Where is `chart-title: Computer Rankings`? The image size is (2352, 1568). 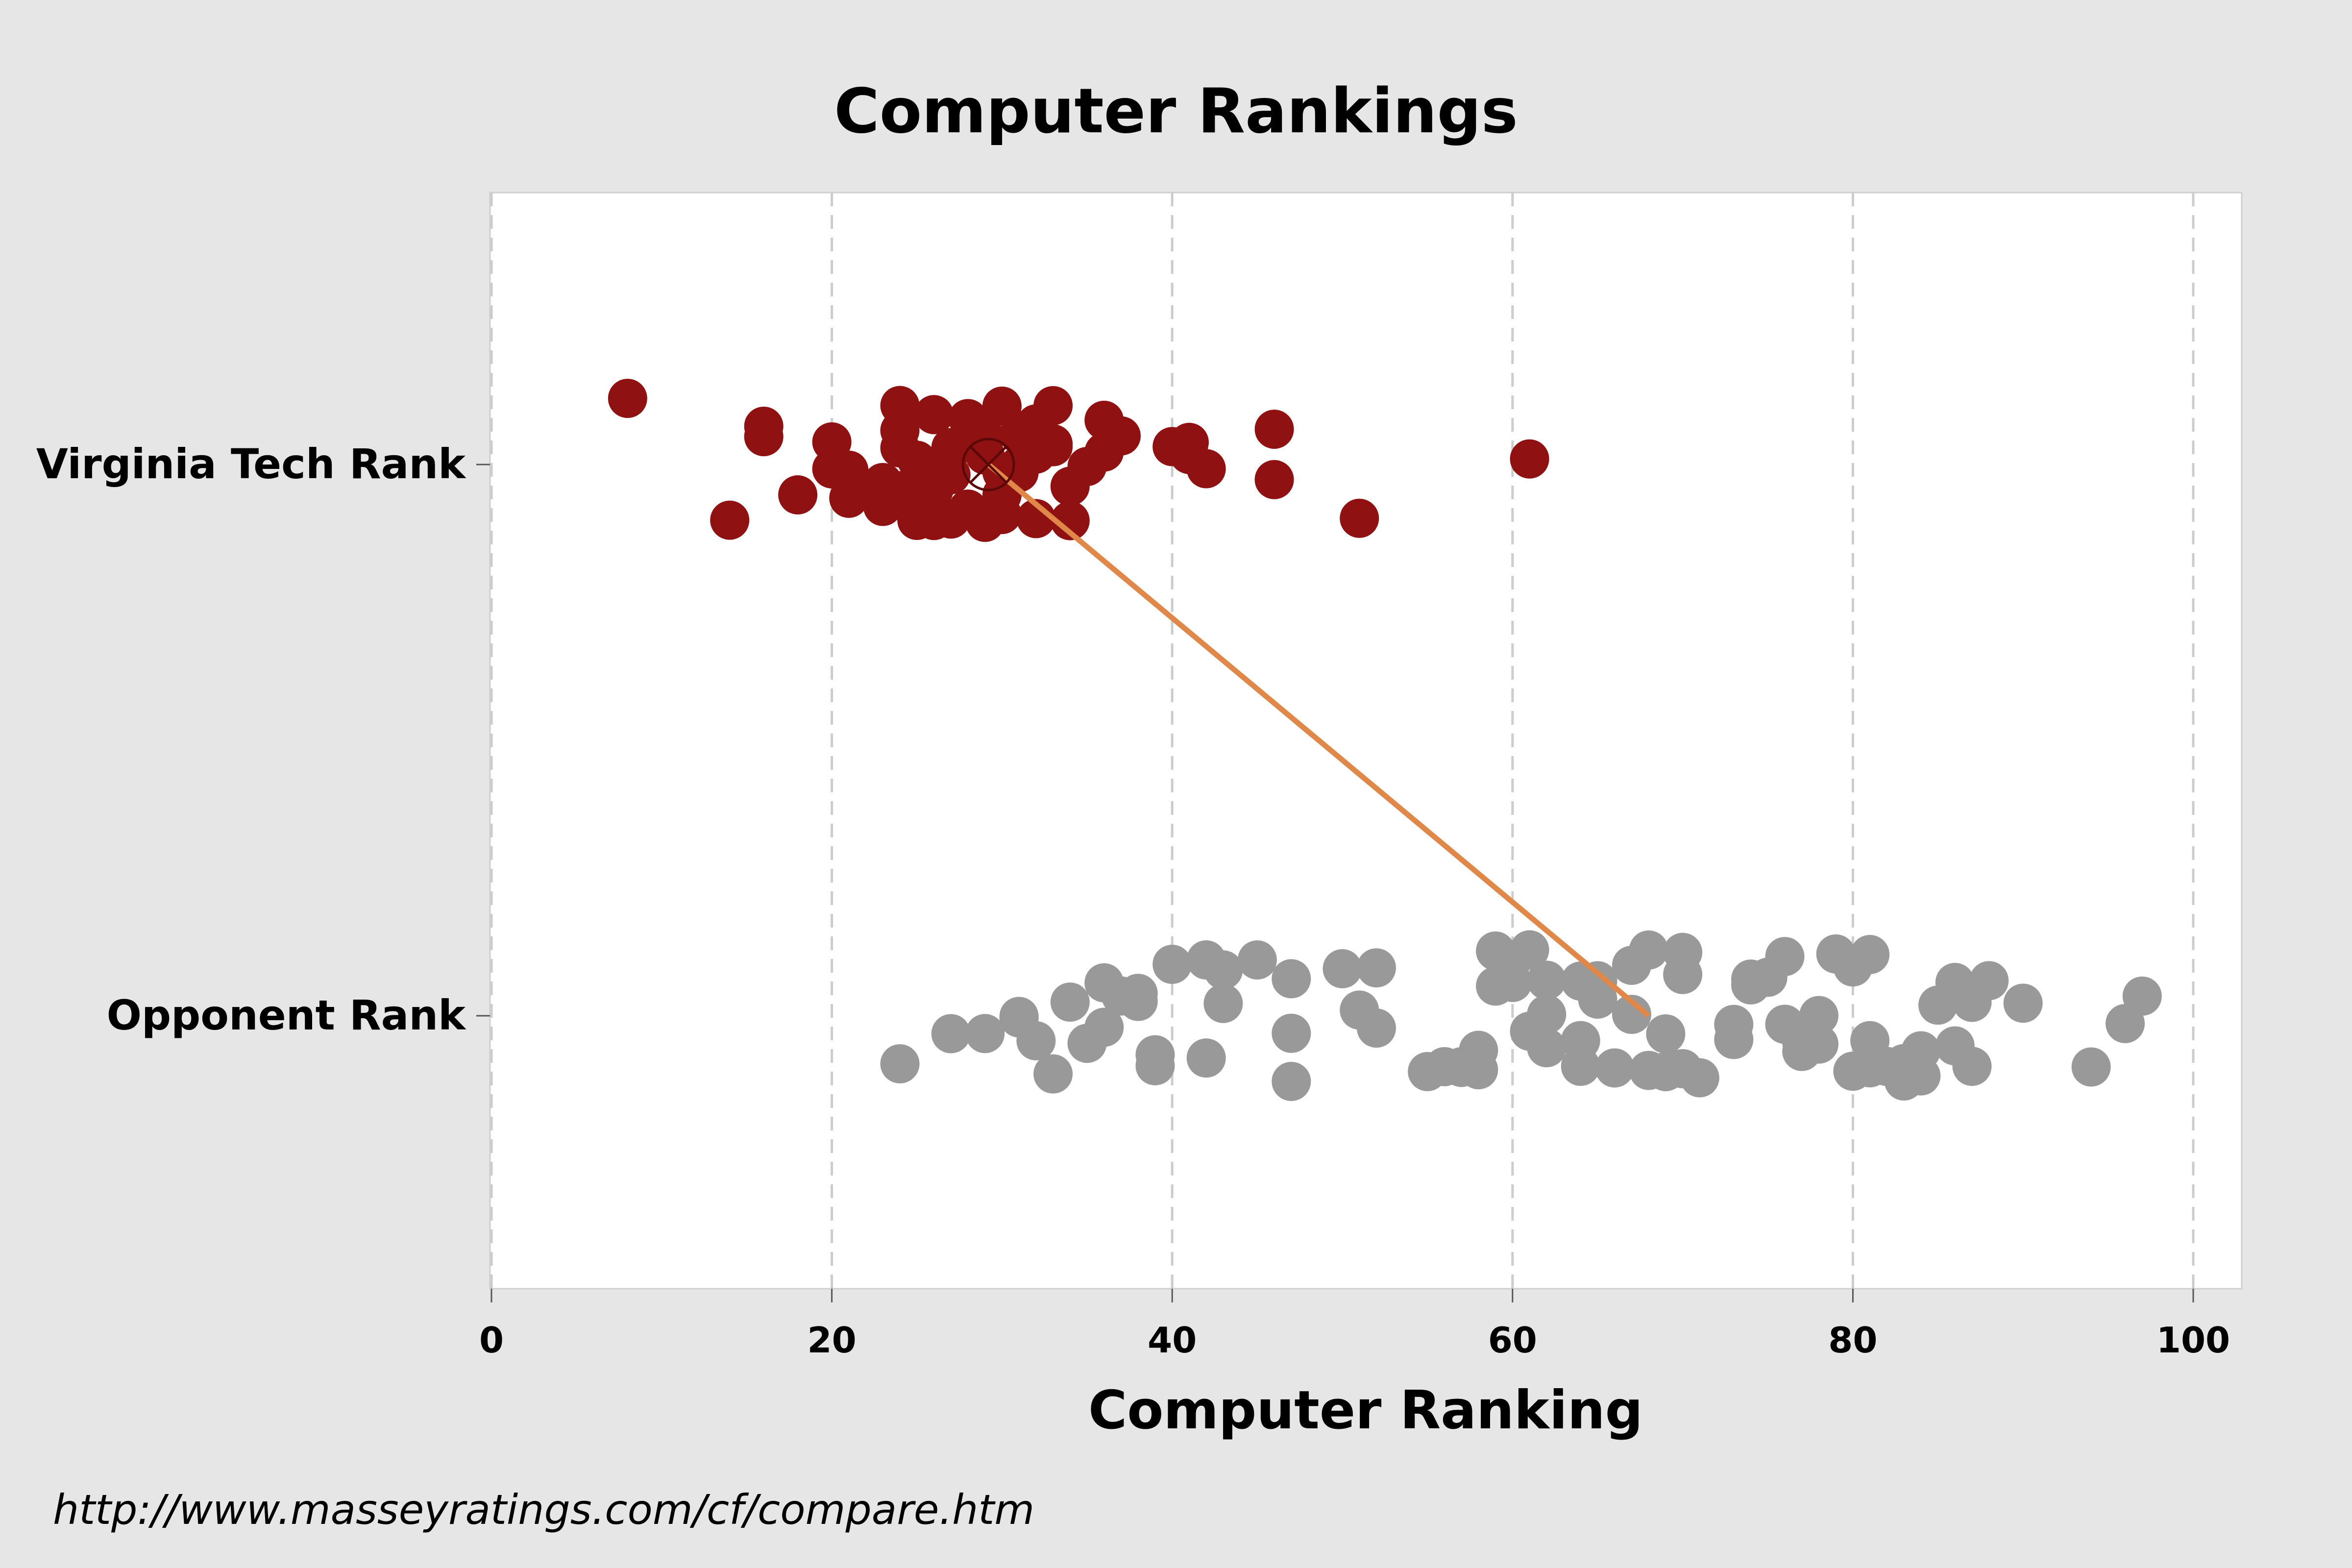 chart-title: Computer Rankings is located at coordinates (1176, 111).